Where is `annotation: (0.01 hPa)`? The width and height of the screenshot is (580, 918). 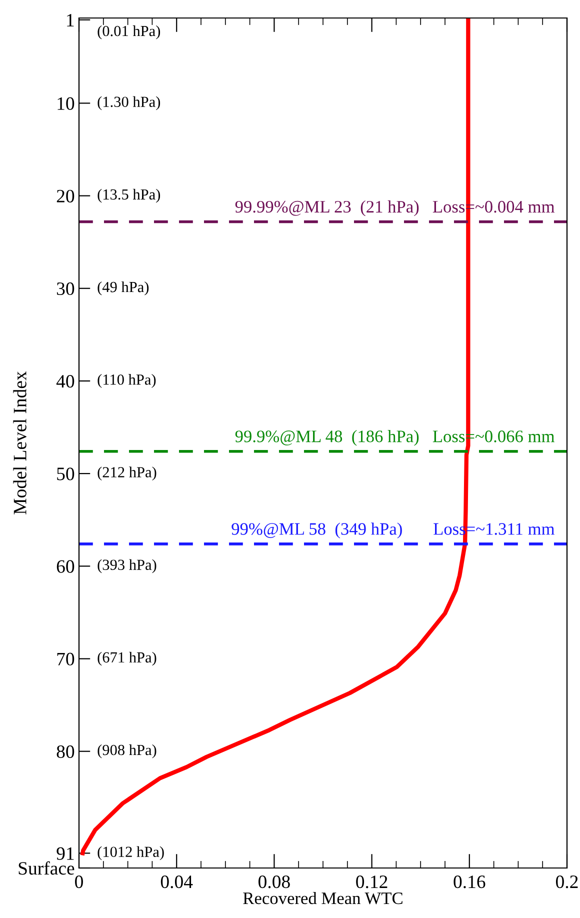 annotation: (0.01 hPa) is located at coordinates (129, 32).